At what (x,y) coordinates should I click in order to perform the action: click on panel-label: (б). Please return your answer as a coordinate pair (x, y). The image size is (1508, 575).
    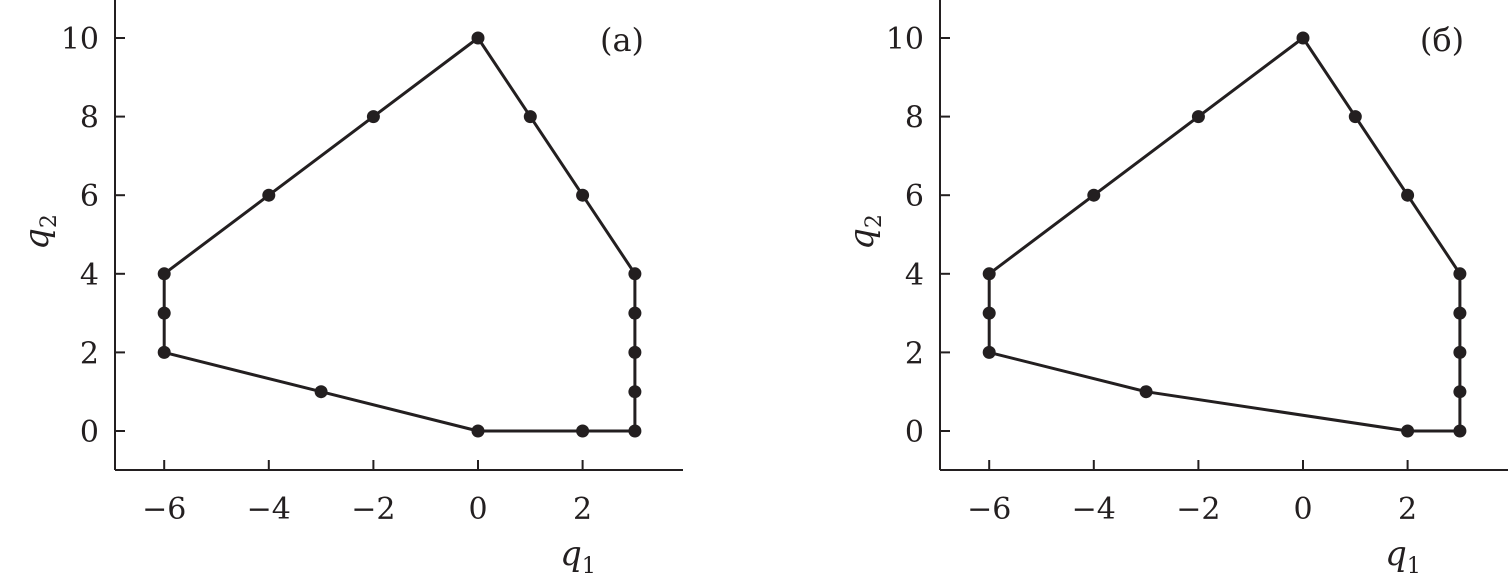
    Looking at the image, I should click on (1442, 40).